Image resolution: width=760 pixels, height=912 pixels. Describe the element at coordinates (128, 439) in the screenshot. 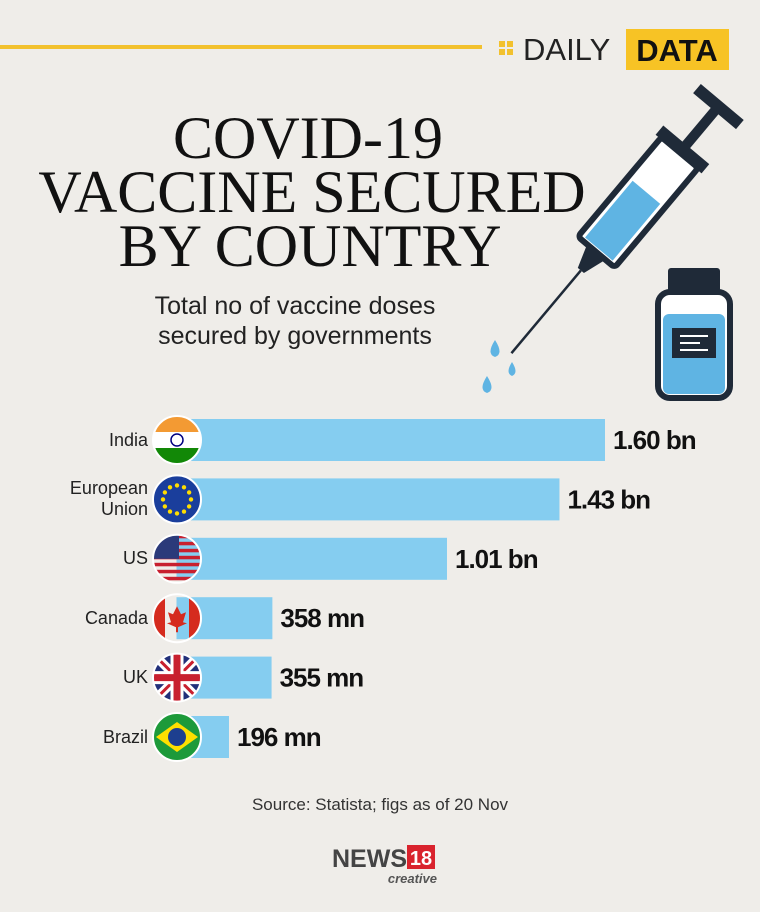

I see `category-label: India` at that location.